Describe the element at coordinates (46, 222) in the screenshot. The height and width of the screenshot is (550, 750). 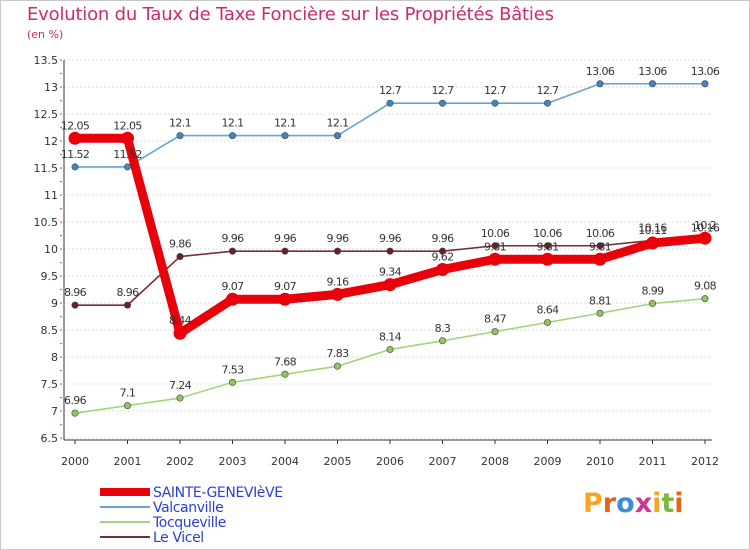
I see `y-tick-label: 10.5` at that location.